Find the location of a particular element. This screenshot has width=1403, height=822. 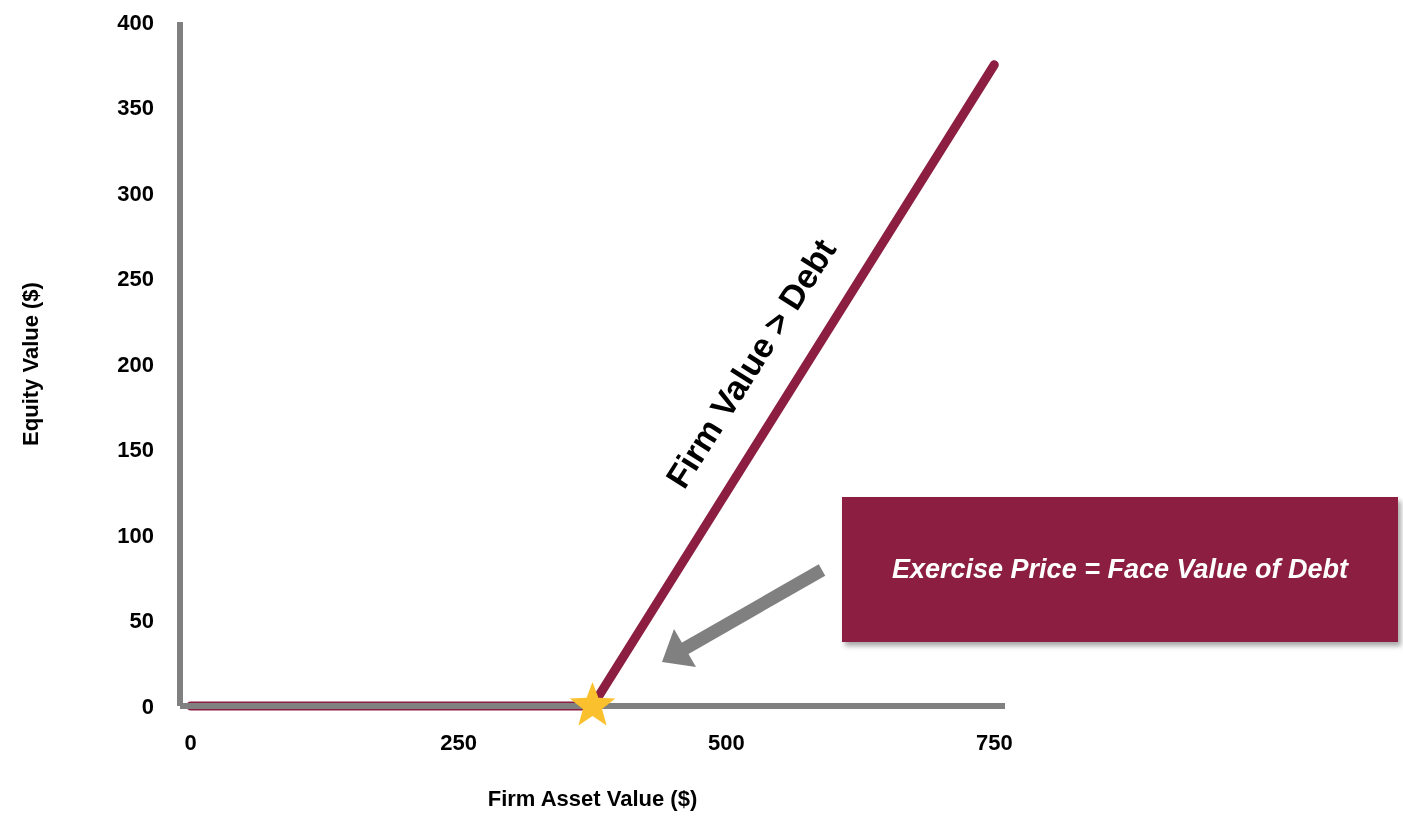

callout-box: Exercise Price = Face Value of Debt is located at coordinates (1120, 569).